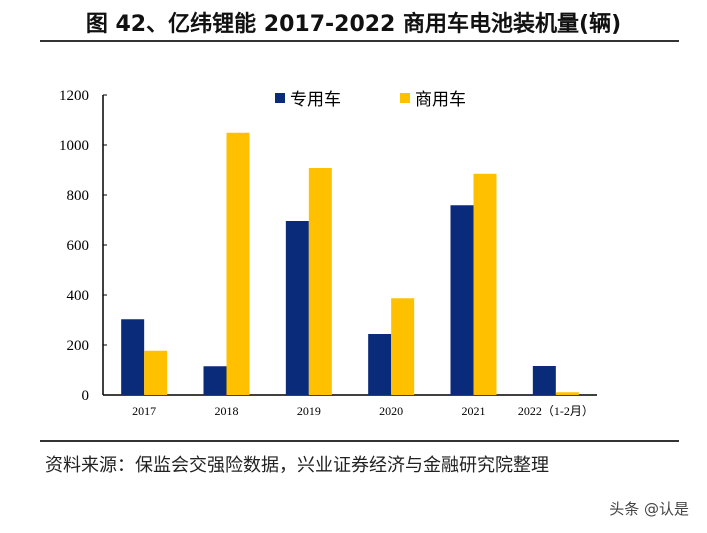 The height and width of the screenshot is (533, 707). I want to click on bar-专用车-2018, so click(215, 380).